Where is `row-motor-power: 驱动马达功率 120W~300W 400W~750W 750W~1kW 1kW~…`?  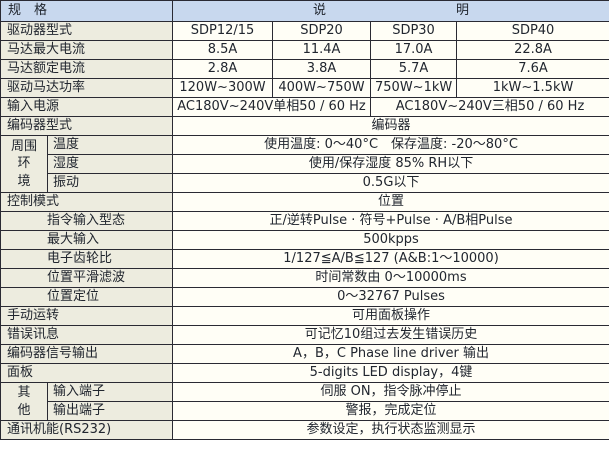
row-motor-power: 驱动马达功率 120W~300W 400W~750W 750W~1kW 1kW~… is located at coordinates (304, 88).